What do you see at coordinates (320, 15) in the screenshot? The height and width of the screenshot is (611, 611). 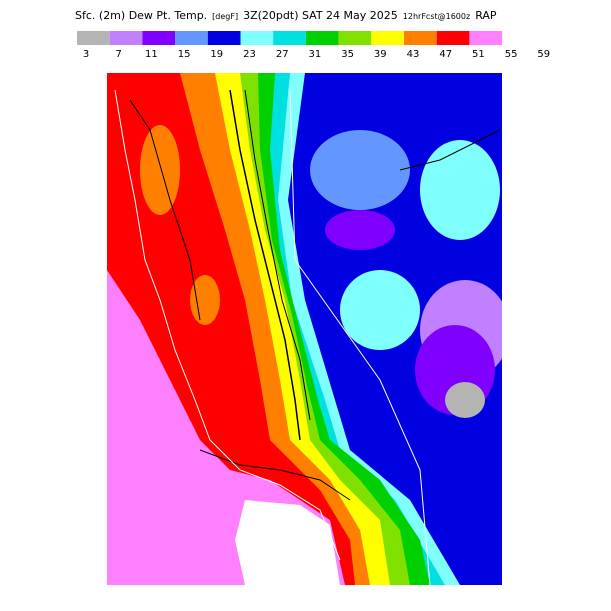 I see `valid-time: 3Z(20pdt) SAT 24 May 2025` at bounding box center [320, 15].